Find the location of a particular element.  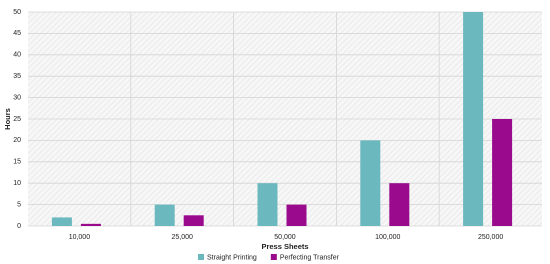

y-tick-label: 10 is located at coordinates (17, 183).